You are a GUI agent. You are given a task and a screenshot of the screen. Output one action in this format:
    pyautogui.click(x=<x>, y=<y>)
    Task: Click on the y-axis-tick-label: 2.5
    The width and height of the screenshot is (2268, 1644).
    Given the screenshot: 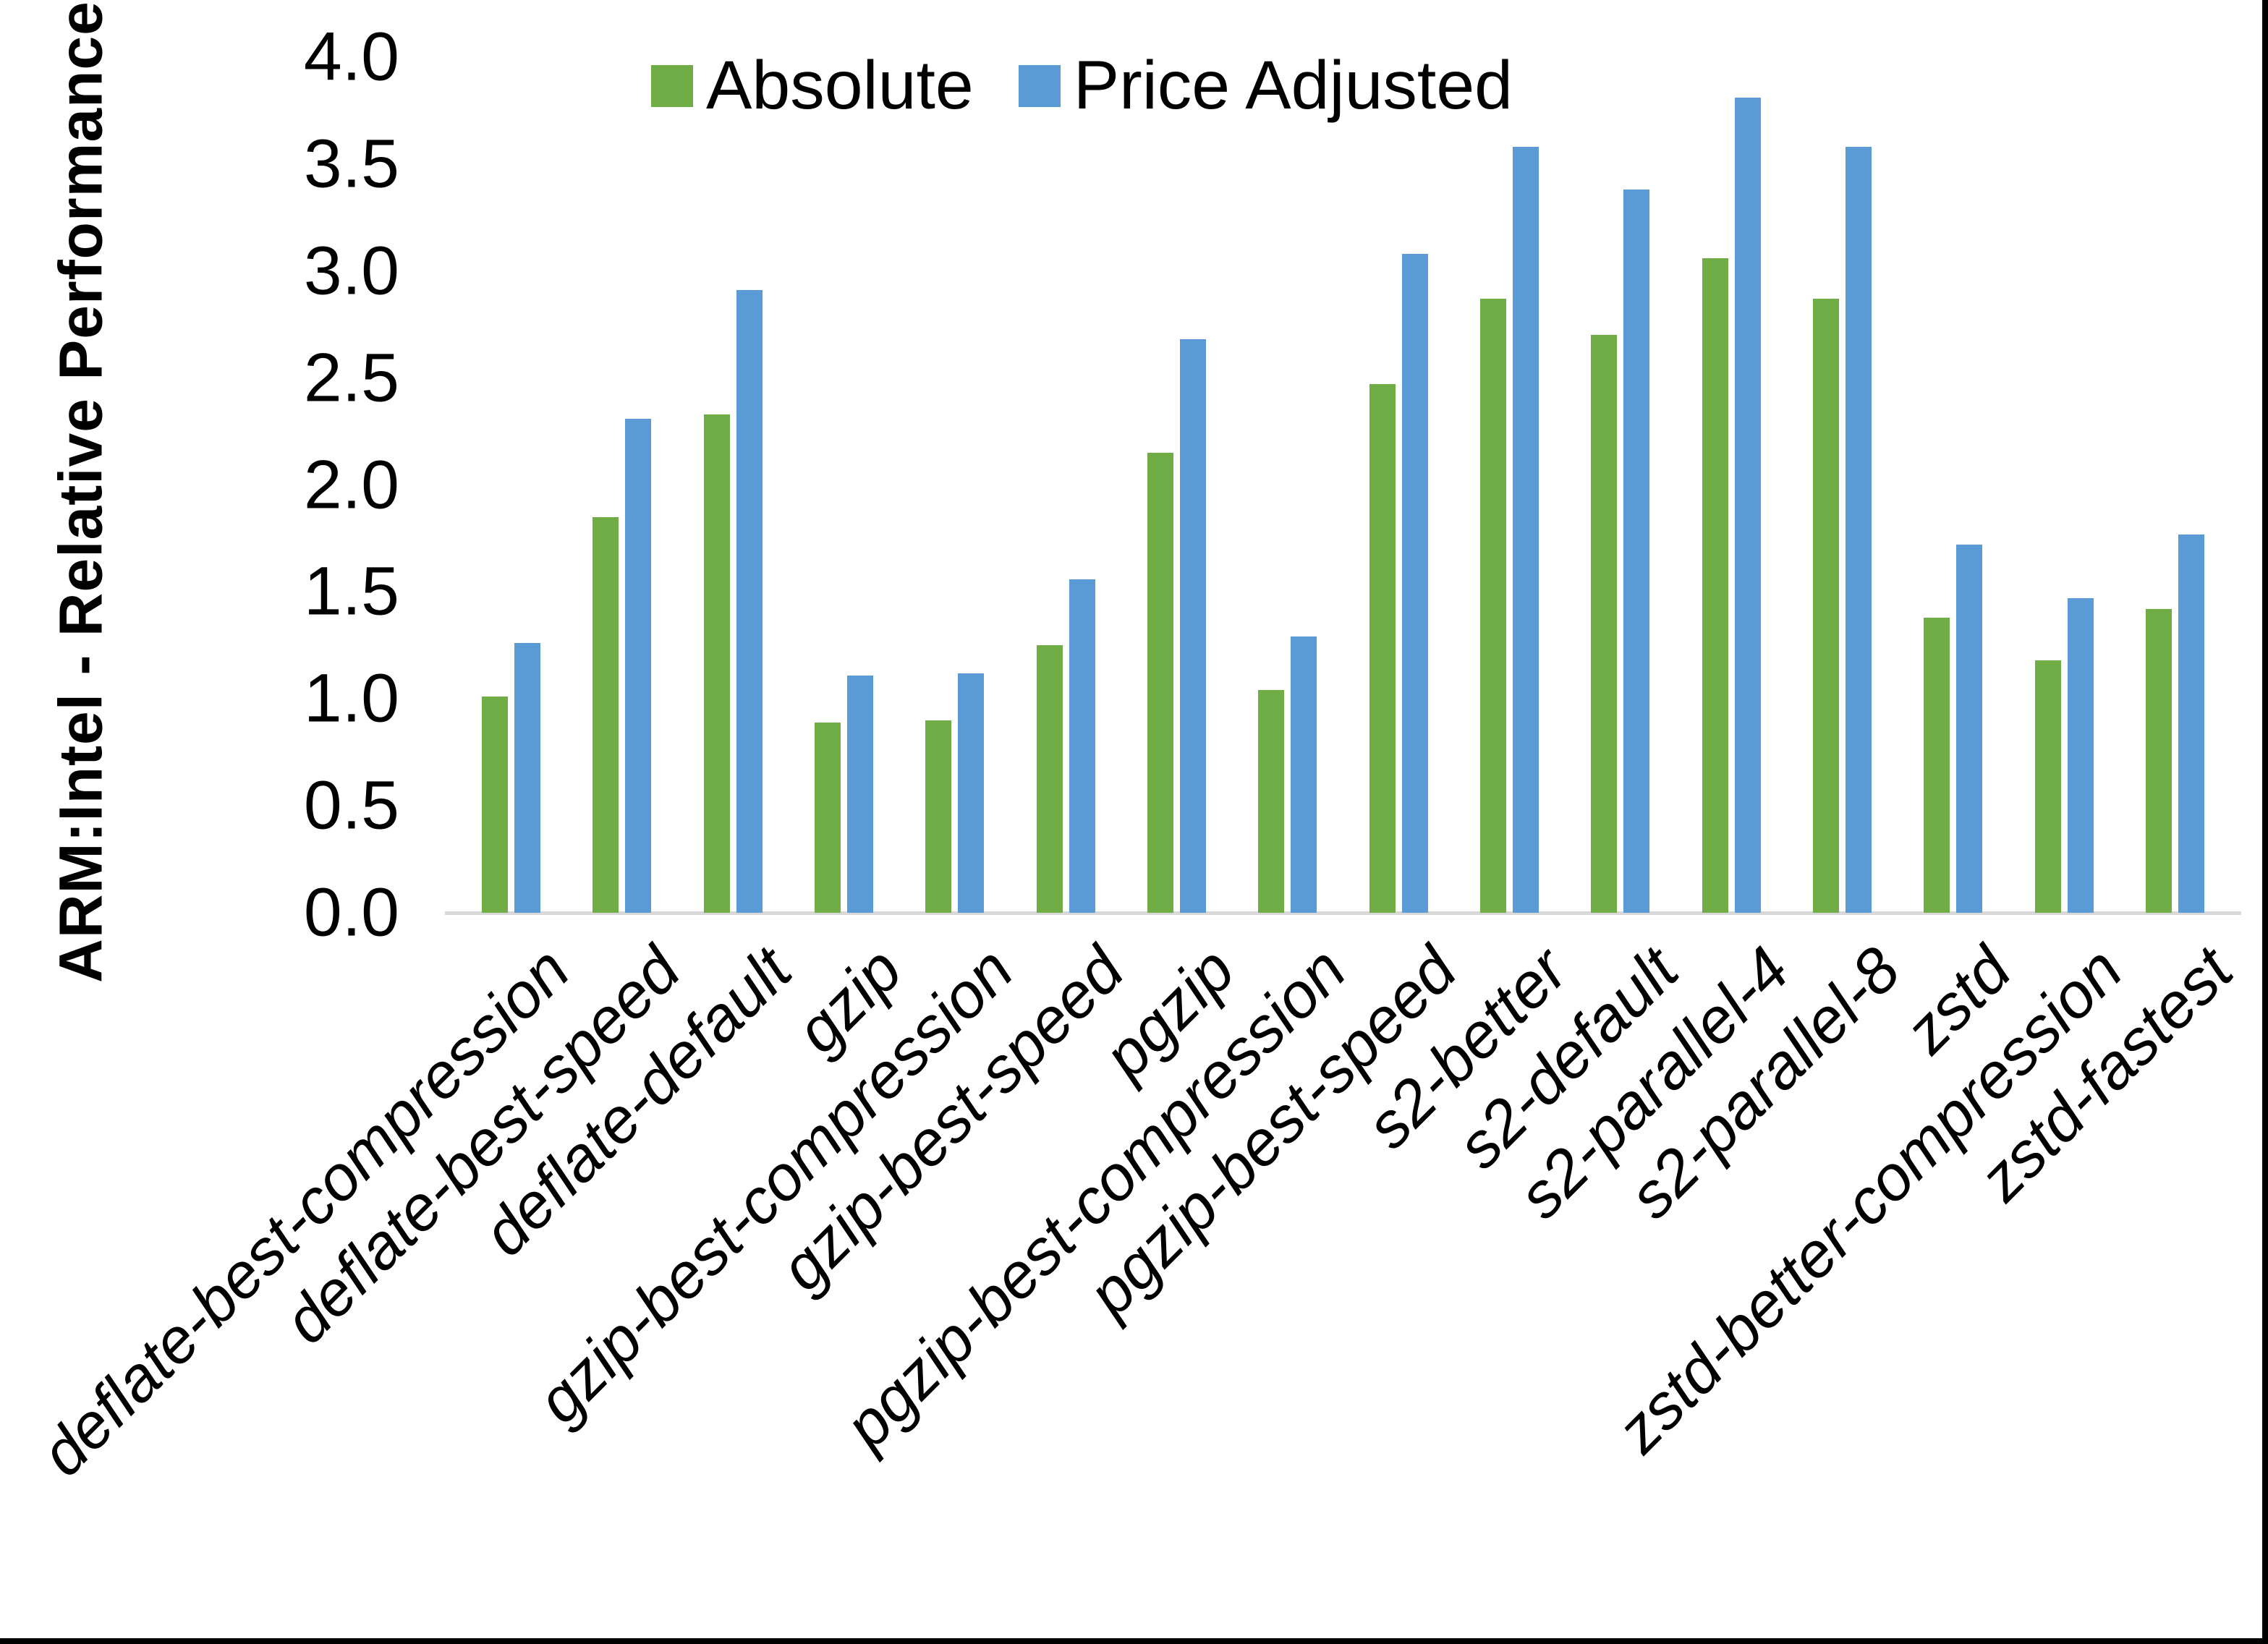 What is the action you would take?
    pyautogui.click(x=351, y=378)
    